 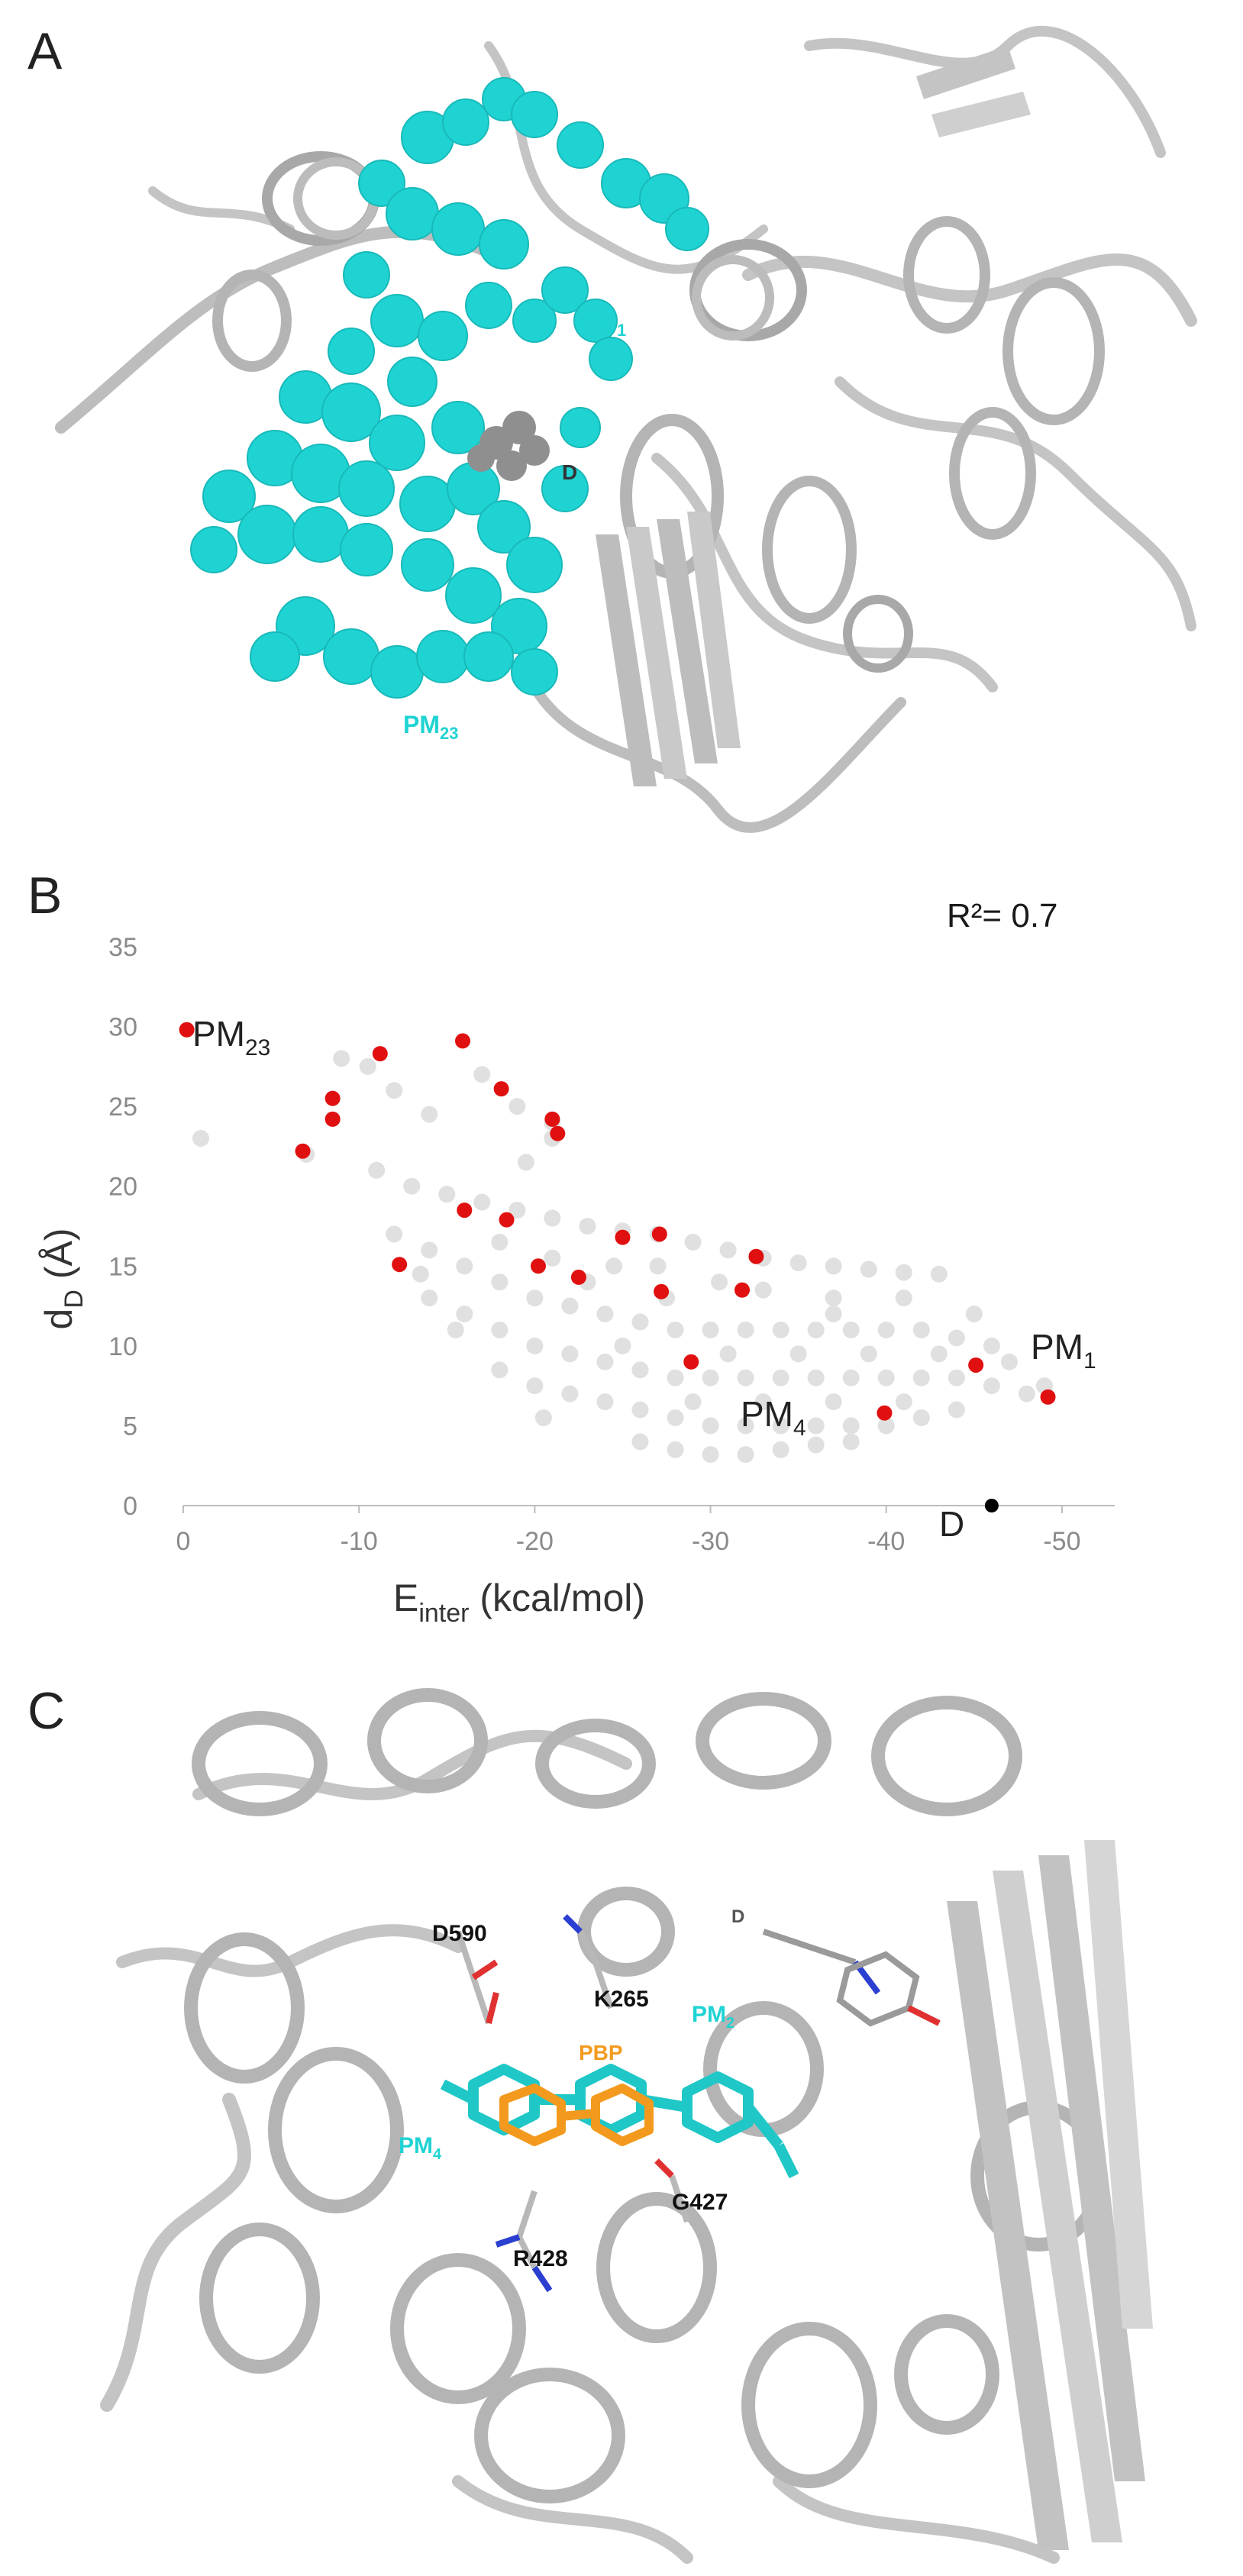 What do you see at coordinates (359, 1541) in the screenshot?
I see `x-tick-label: -10` at bounding box center [359, 1541].